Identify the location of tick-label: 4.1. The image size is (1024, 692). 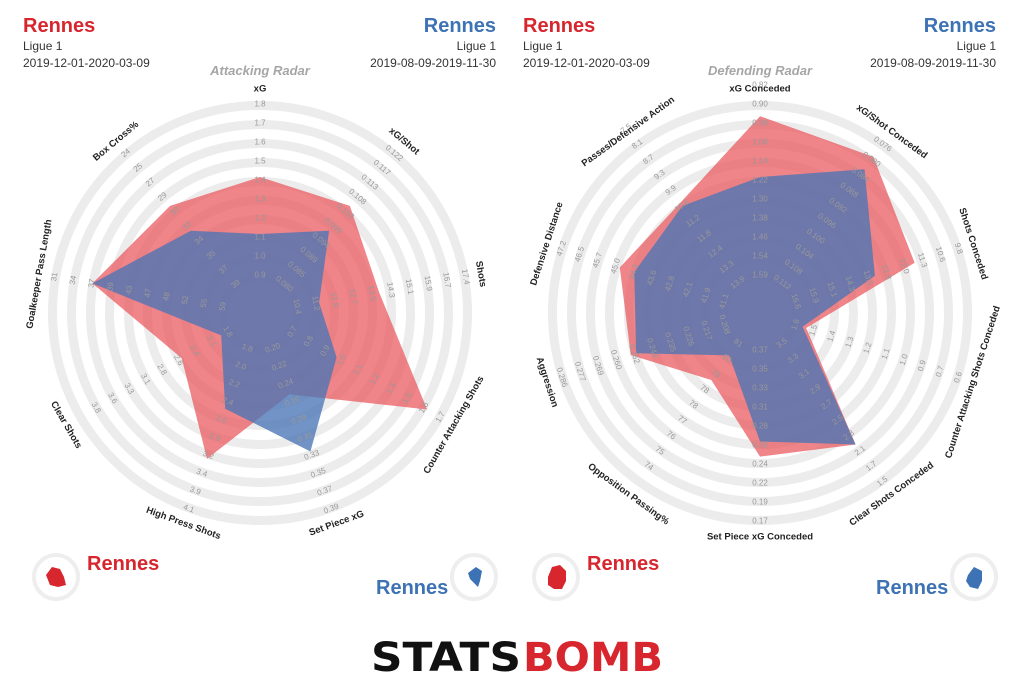
(189, 508).